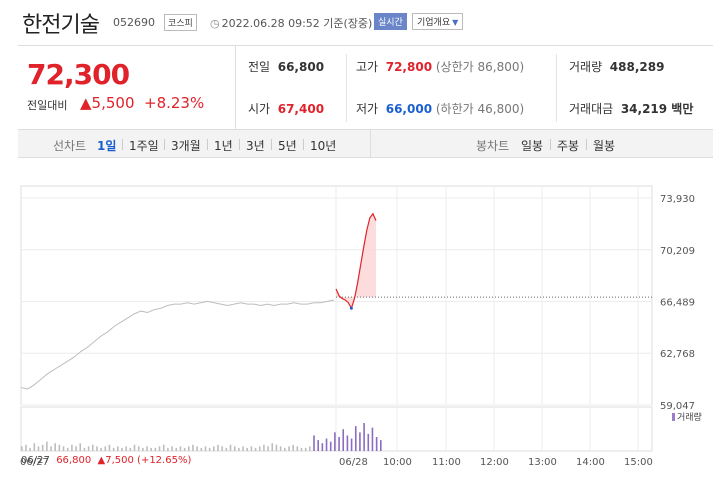 The height and width of the screenshot is (478, 713). What do you see at coordinates (74, 460) in the screenshot?
I see `footer-price: 66,800` at bounding box center [74, 460].